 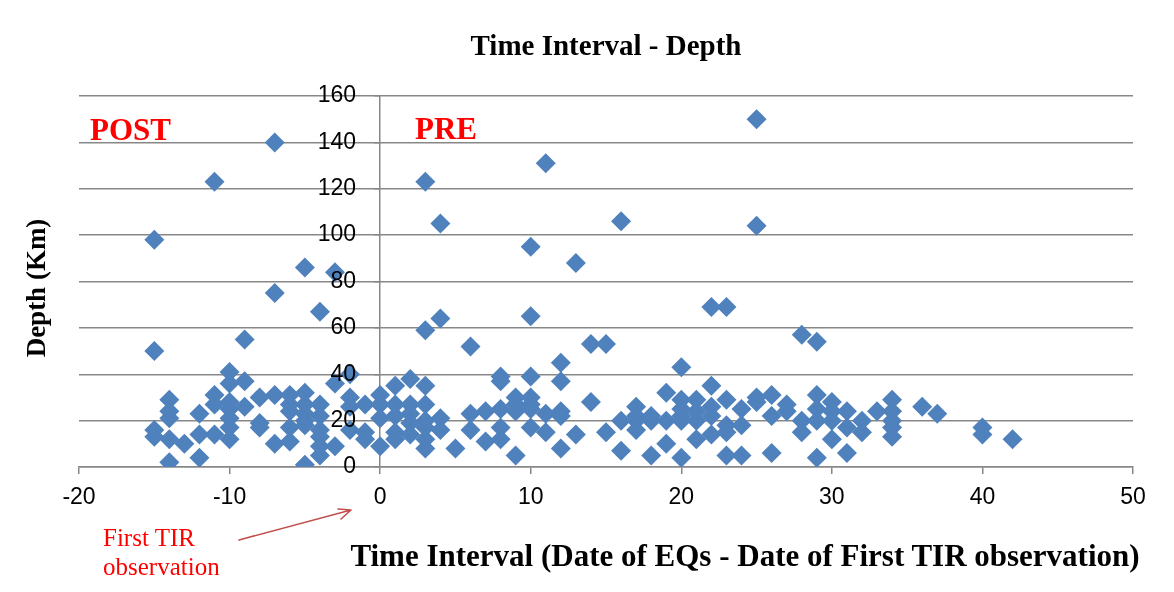 What do you see at coordinates (832, 496) in the screenshot?
I see `x-tick-label: 30` at bounding box center [832, 496].